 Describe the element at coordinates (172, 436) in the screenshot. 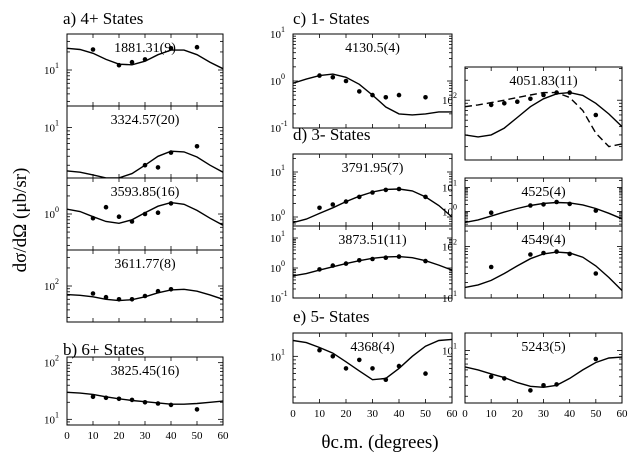

I see `x-tick-label: 40` at that location.